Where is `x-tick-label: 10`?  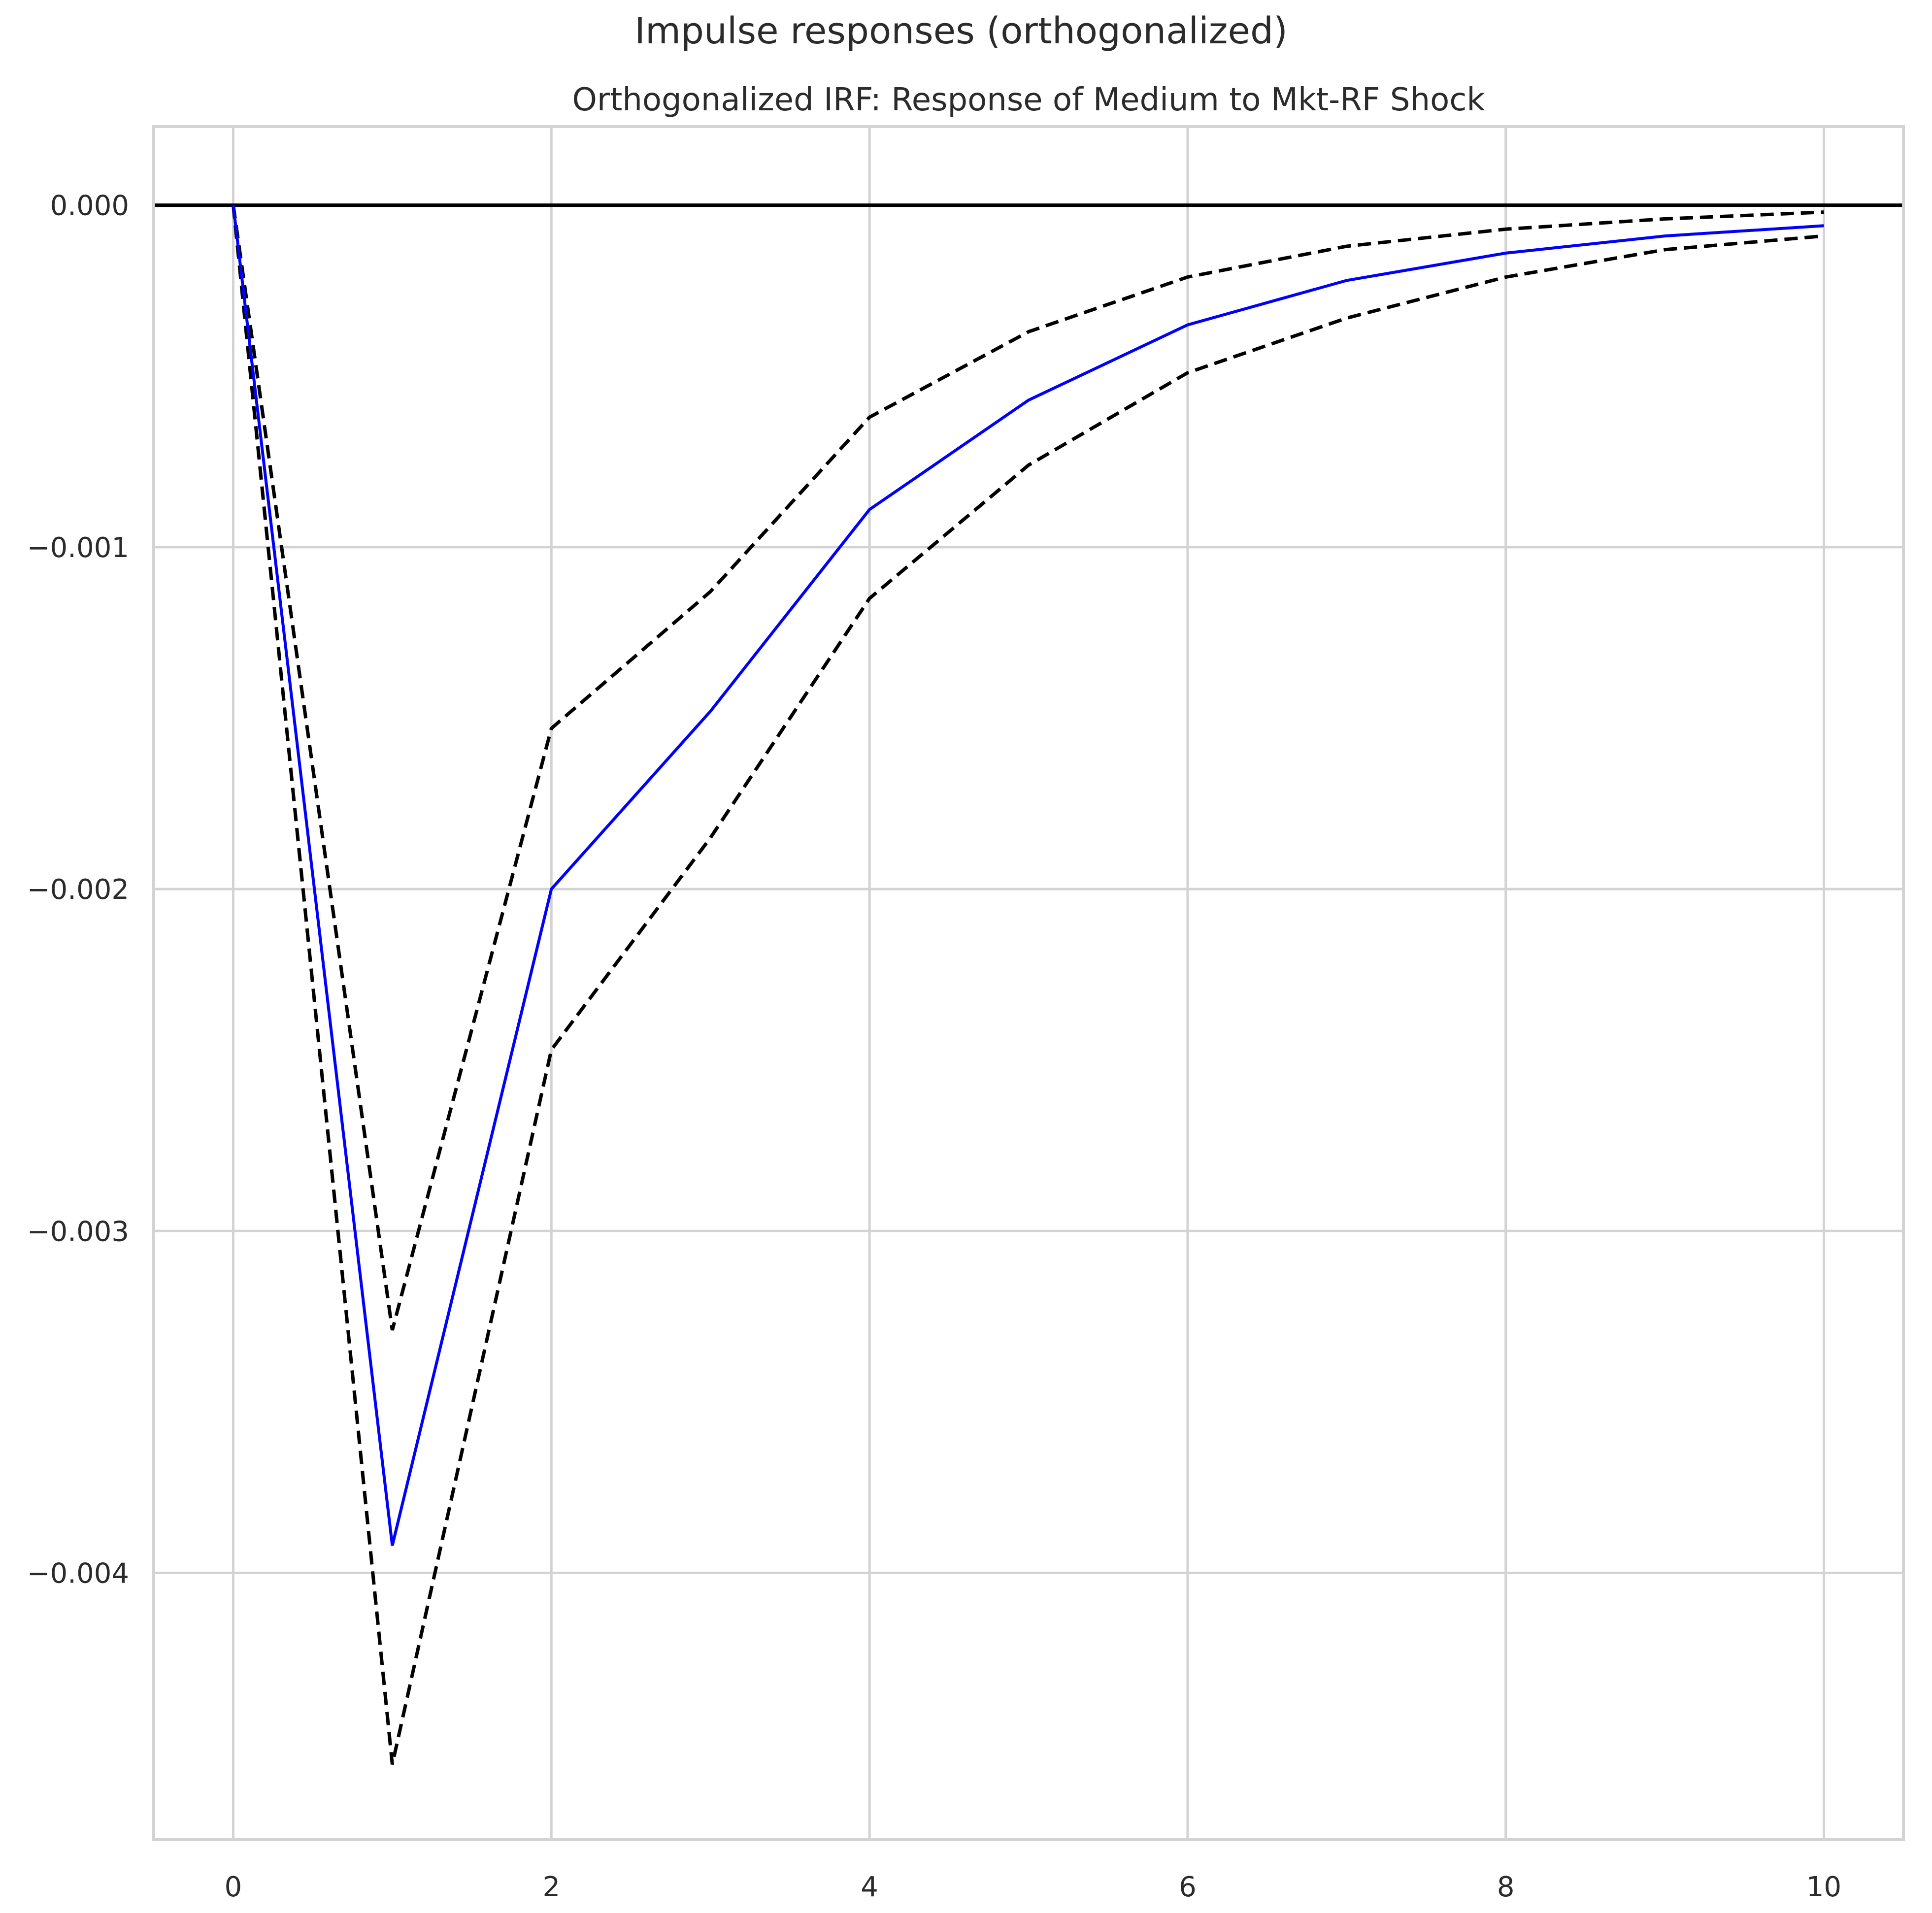
x-tick-label: 10 is located at coordinates (1823, 1887).